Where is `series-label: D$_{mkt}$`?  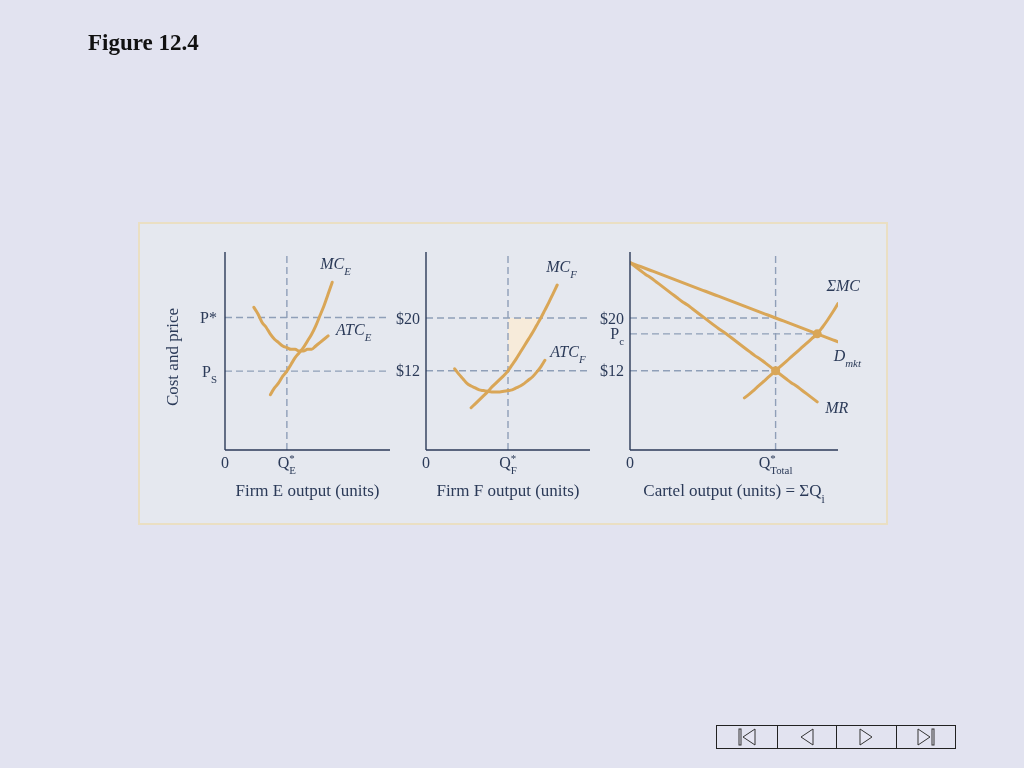
series-label: D$_{mkt}$ is located at coordinates (847, 358).